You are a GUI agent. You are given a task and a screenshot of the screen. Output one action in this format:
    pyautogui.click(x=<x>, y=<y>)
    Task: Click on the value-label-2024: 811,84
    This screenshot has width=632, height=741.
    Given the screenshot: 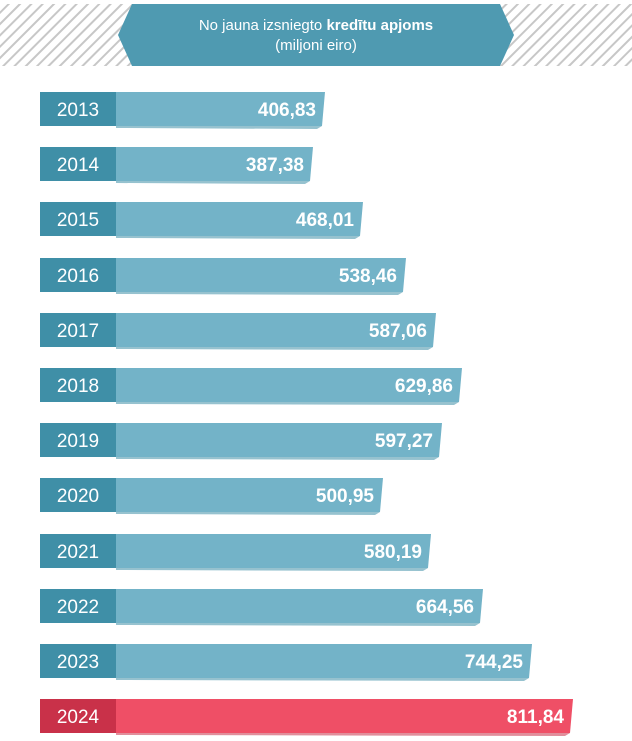 What is the action you would take?
    pyautogui.click(x=535, y=717)
    